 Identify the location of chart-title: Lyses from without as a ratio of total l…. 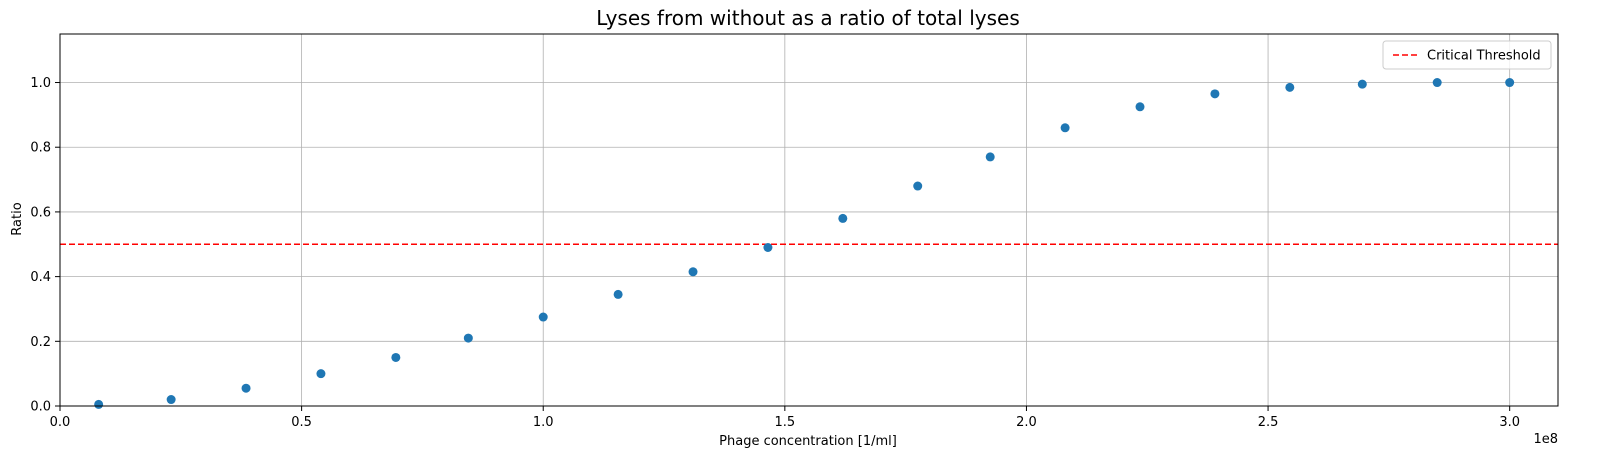
(807, 18).